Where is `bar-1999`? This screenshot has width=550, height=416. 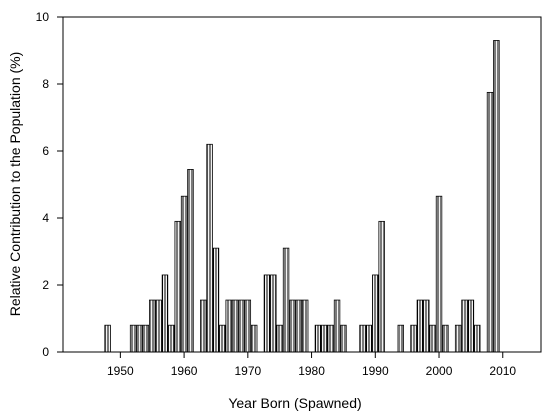
bar-1999 is located at coordinates (432, 338).